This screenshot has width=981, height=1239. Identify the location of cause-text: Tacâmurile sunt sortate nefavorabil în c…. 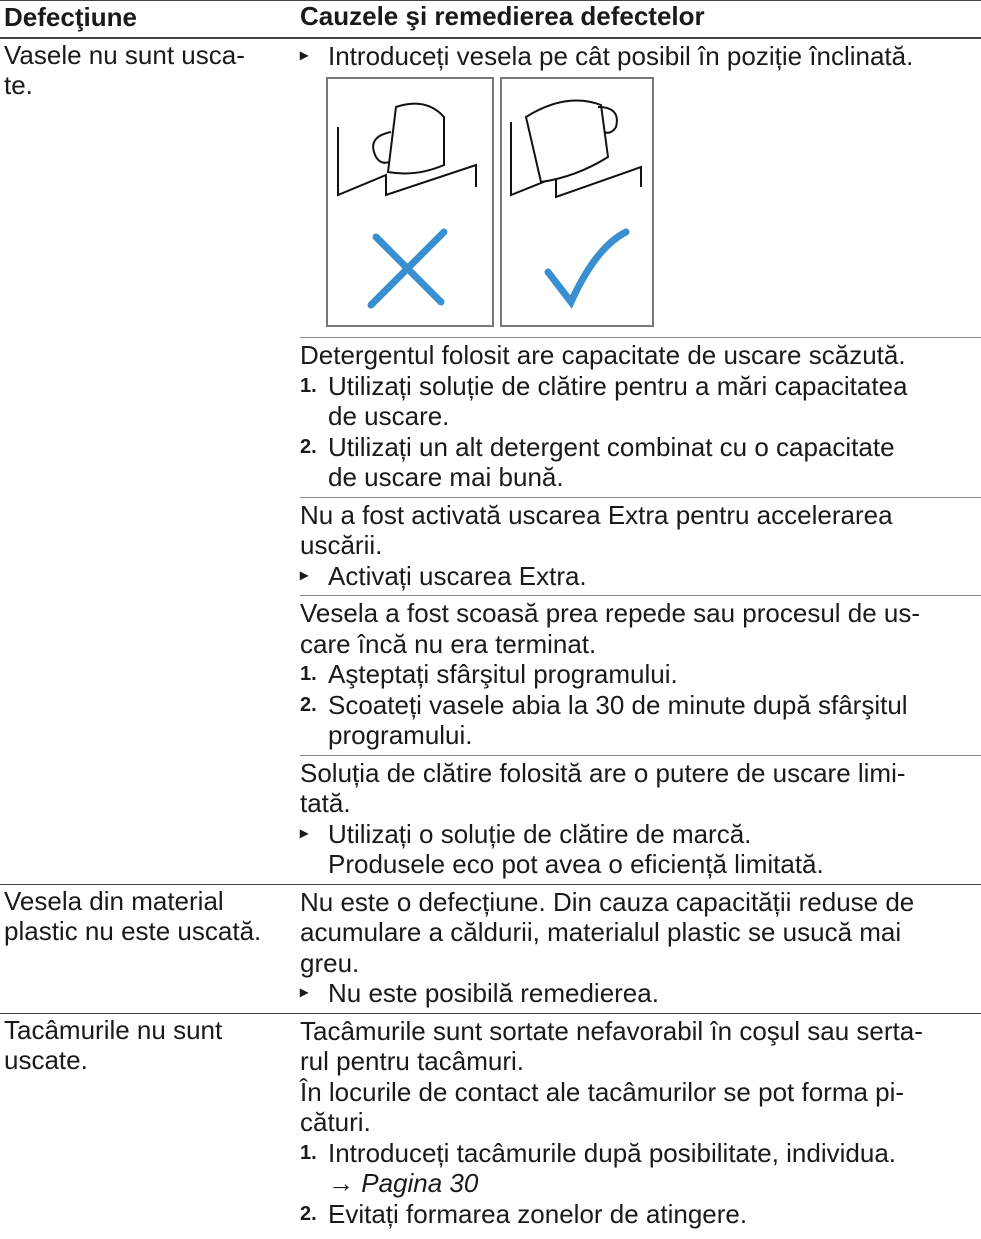
(611, 1030).